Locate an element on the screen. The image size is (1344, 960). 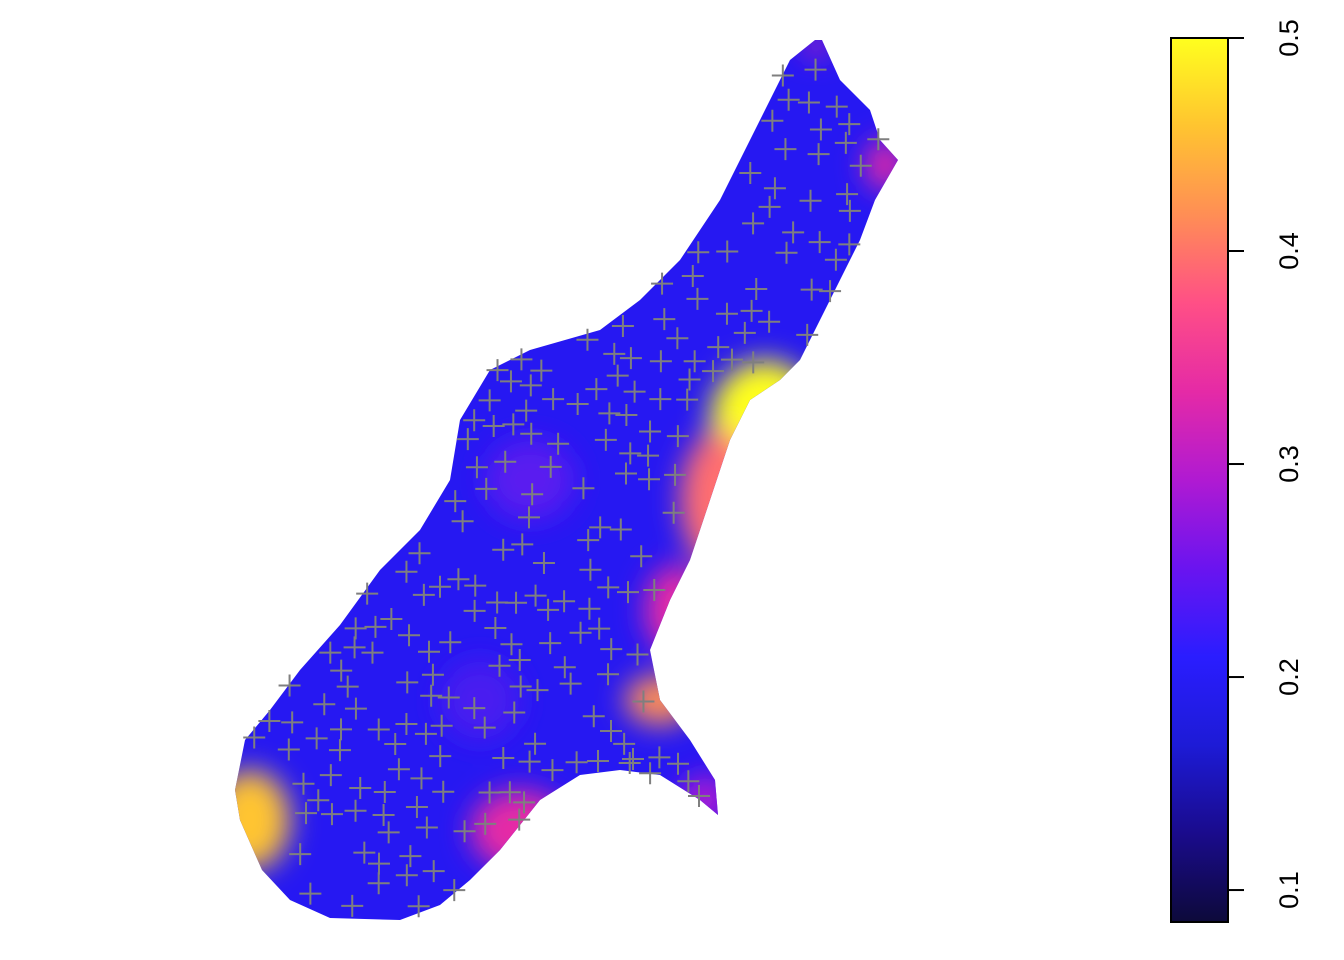
high-error-blob-southwest is located at coordinates (262, 820).